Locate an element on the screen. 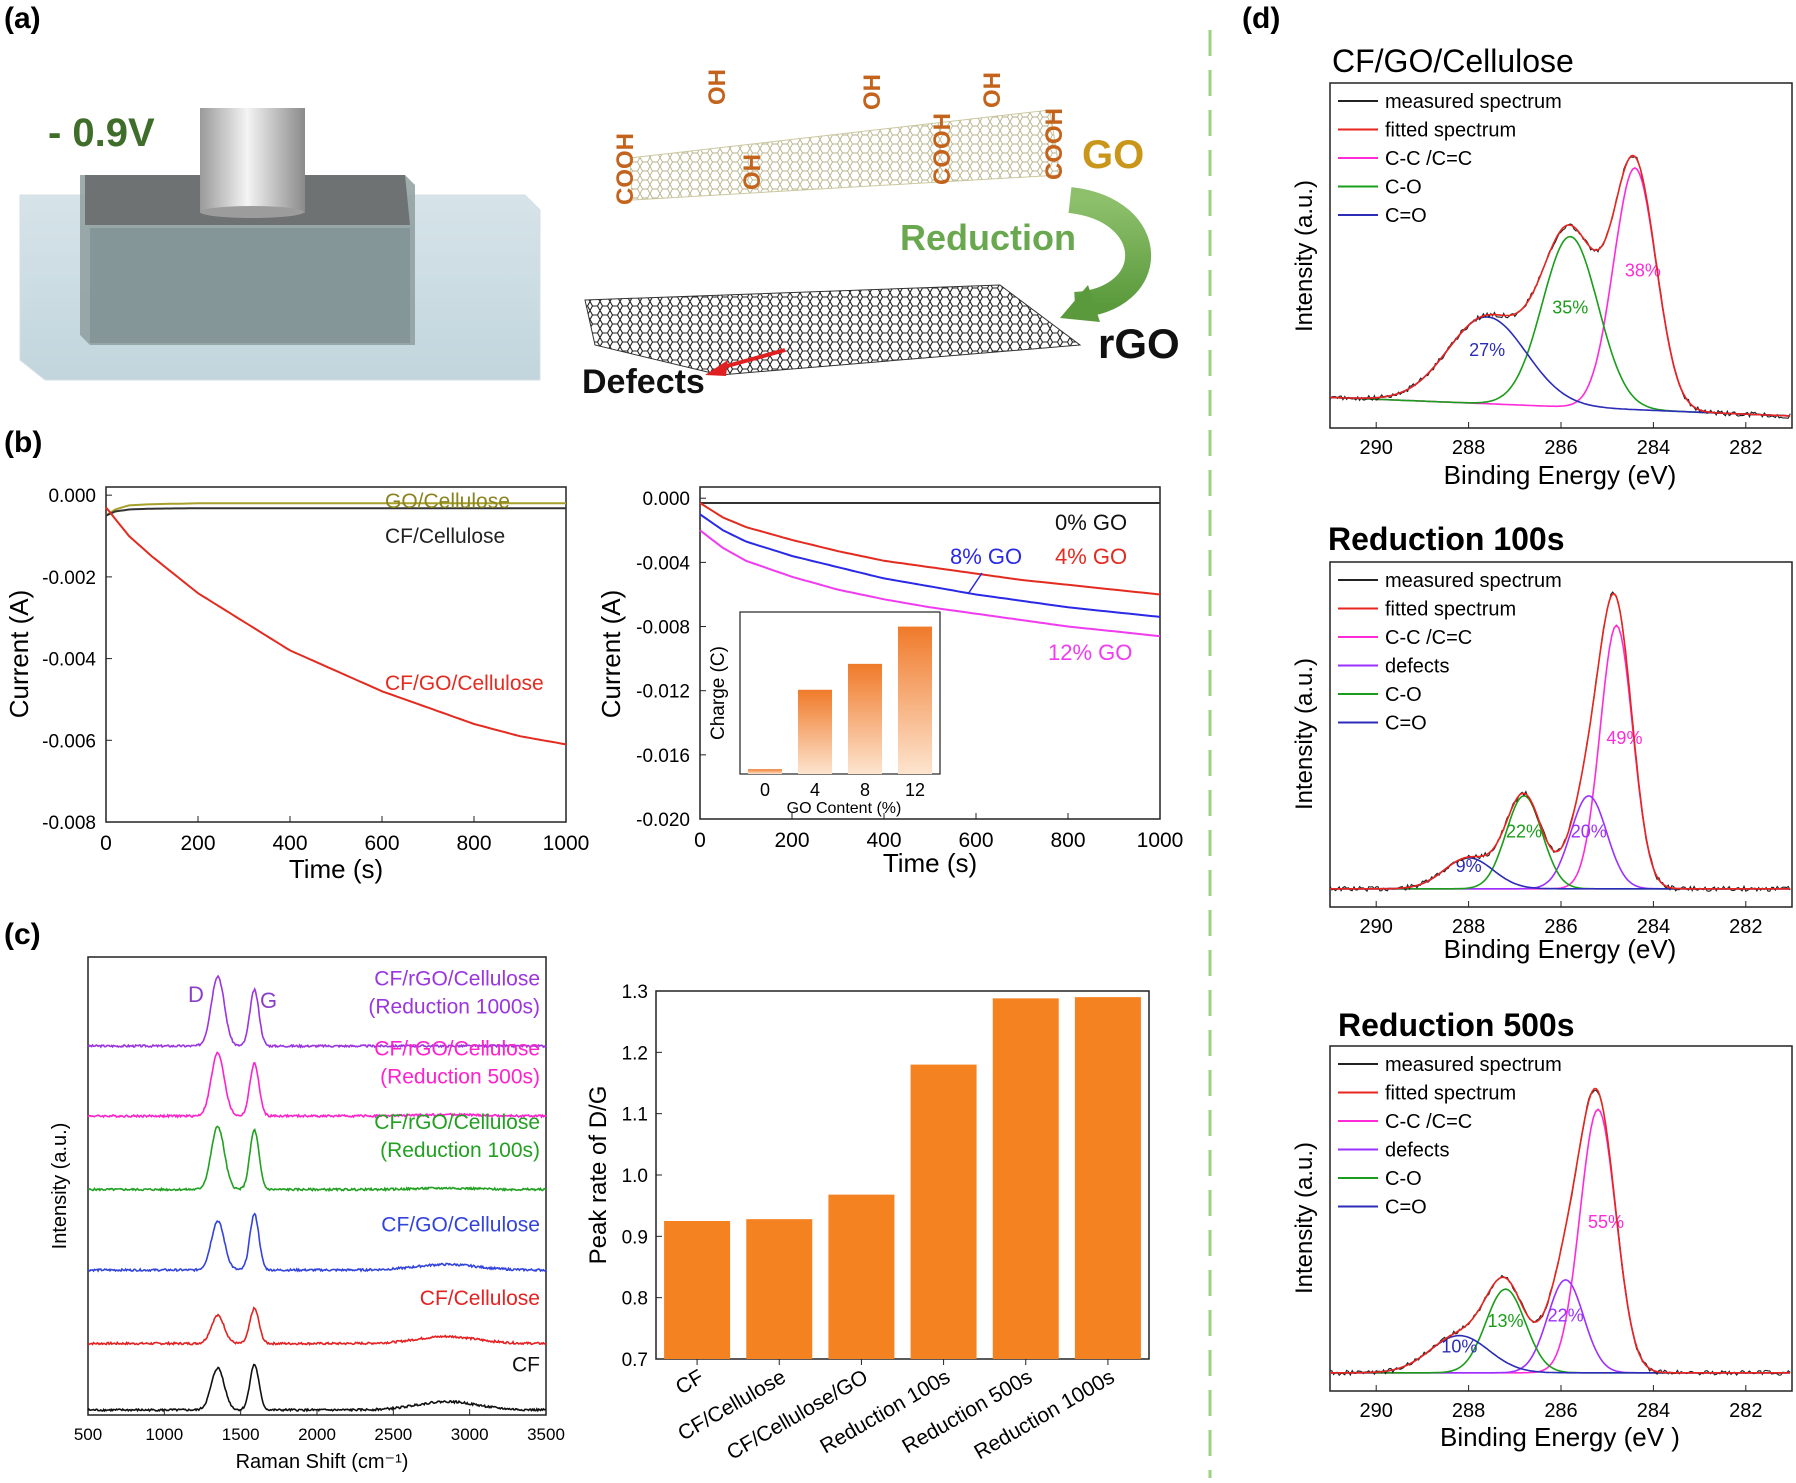 The image size is (1796, 1483). d3-plot-legend-4: C-O is located at coordinates (1403, 1179).